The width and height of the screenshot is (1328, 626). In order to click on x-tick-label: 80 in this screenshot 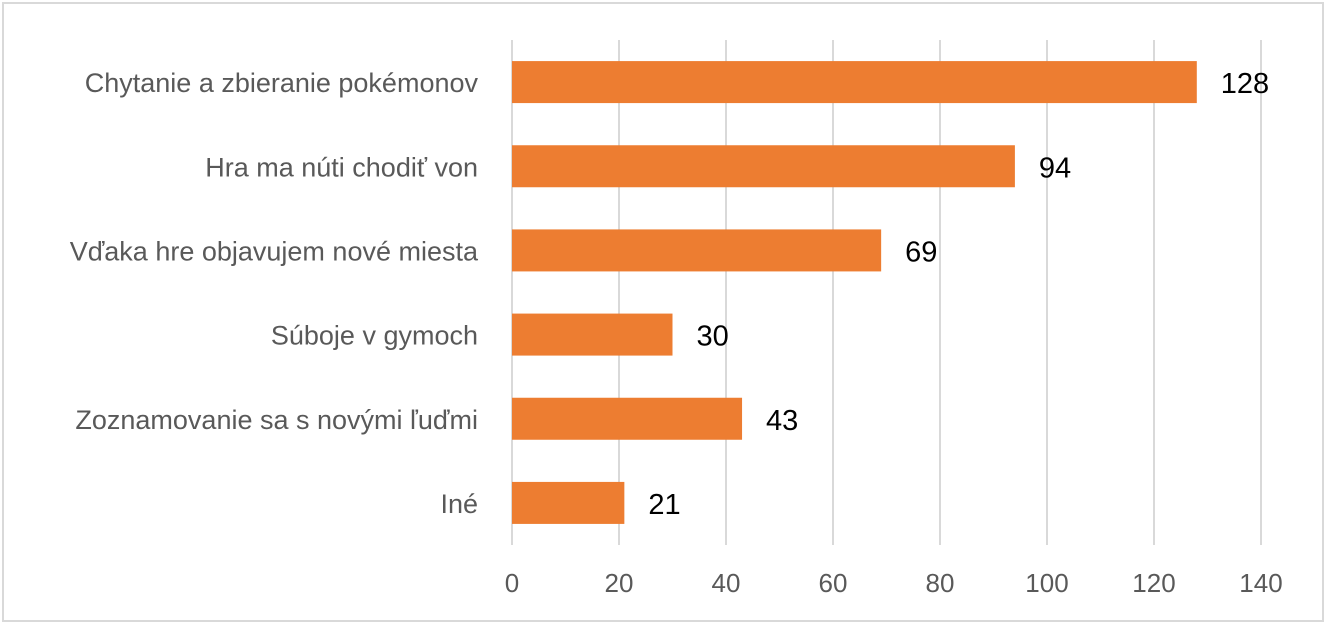, I will do `click(940, 583)`.